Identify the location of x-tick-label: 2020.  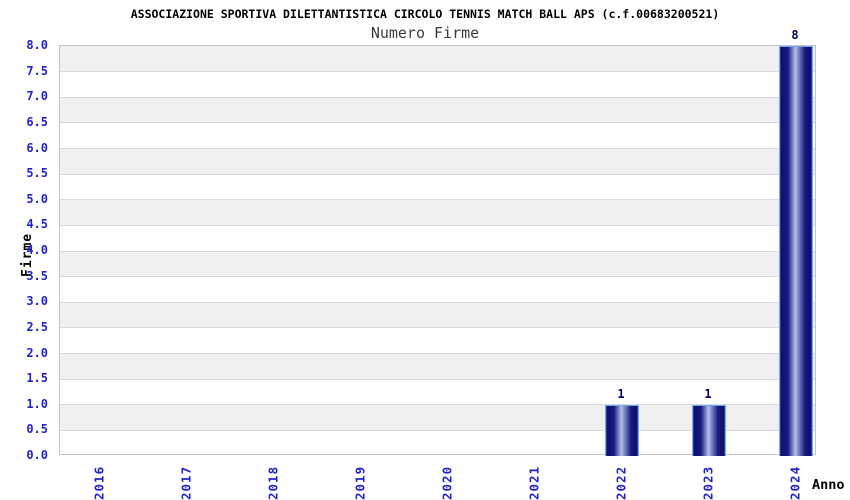
(447, 482).